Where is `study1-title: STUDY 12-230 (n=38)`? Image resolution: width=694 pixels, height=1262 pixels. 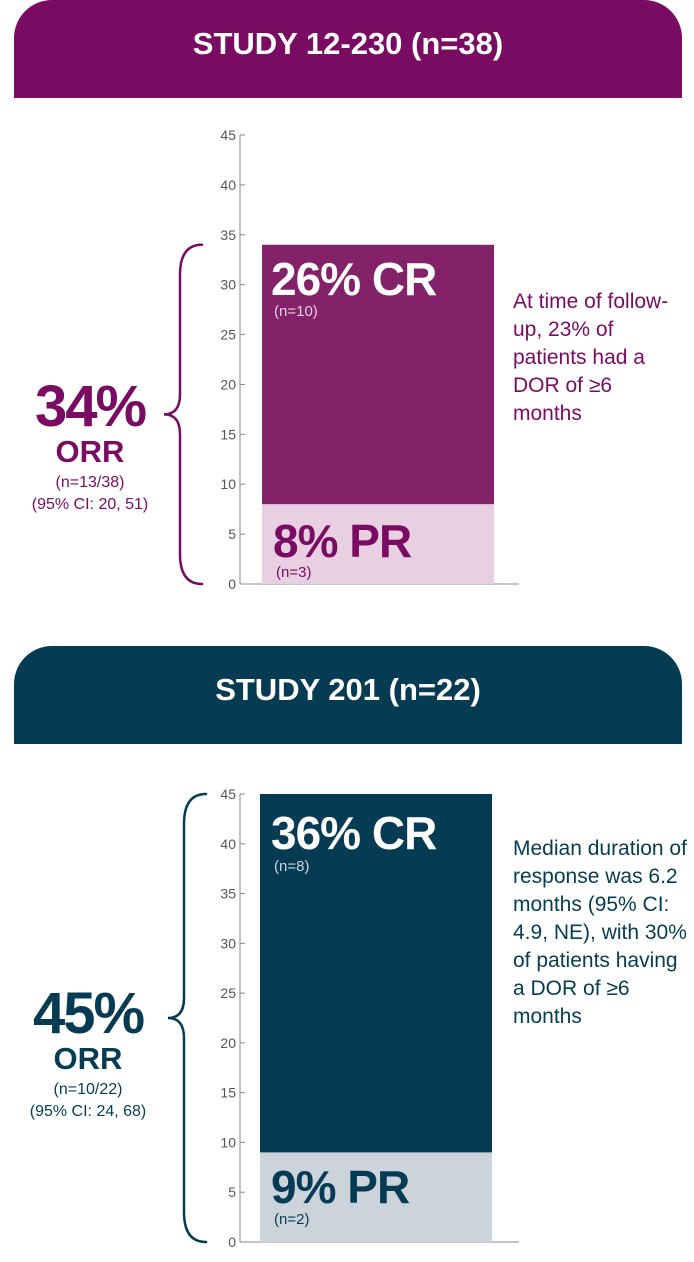 study1-title: STUDY 12-230 (n=38) is located at coordinates (348, 43).